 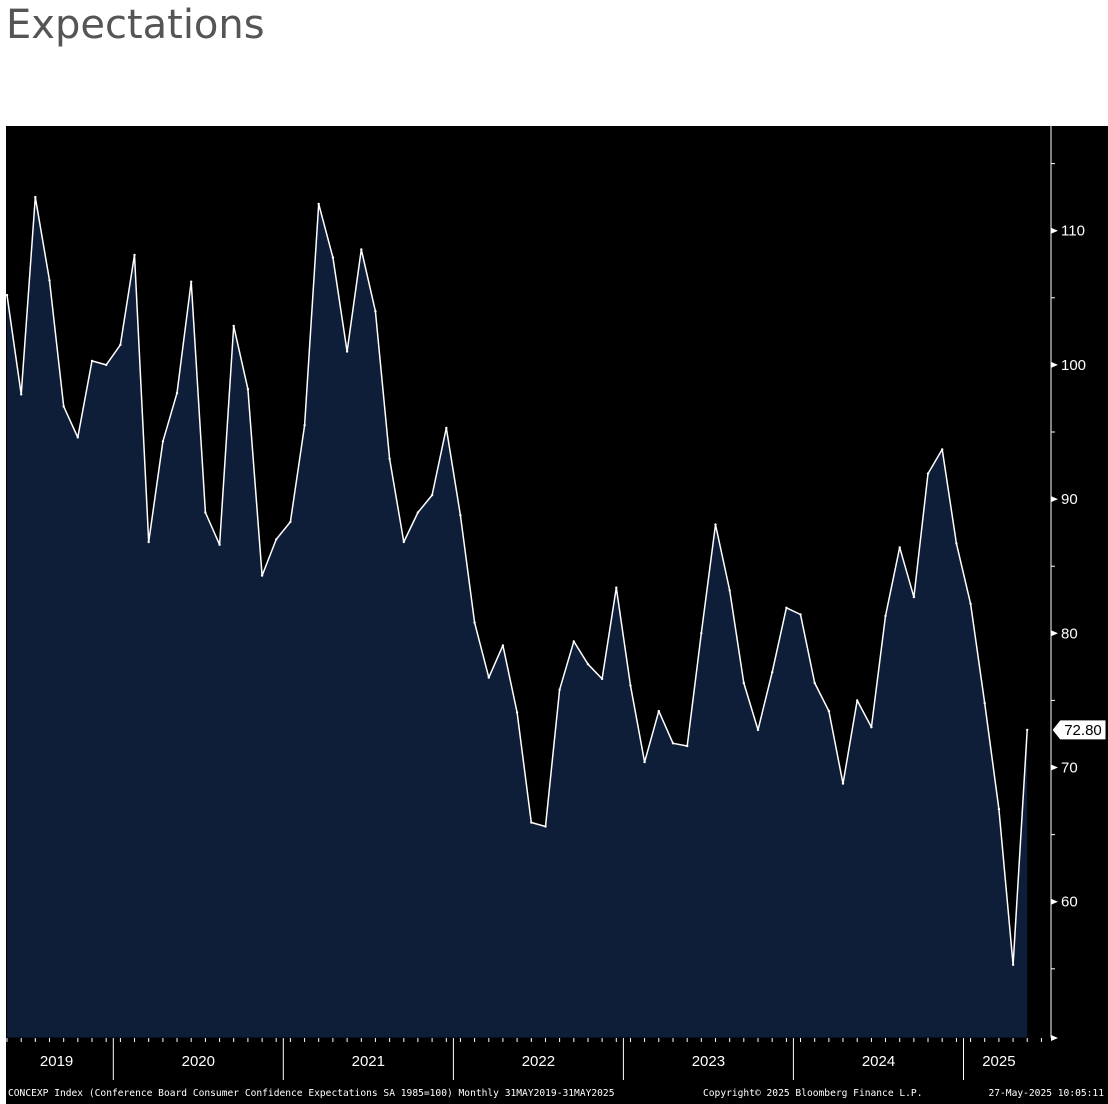 What do you see at coordinates (1073, 365) in the screenshot?
I see `y-tick-label-100: 100` at bounding box center [1073, 365].